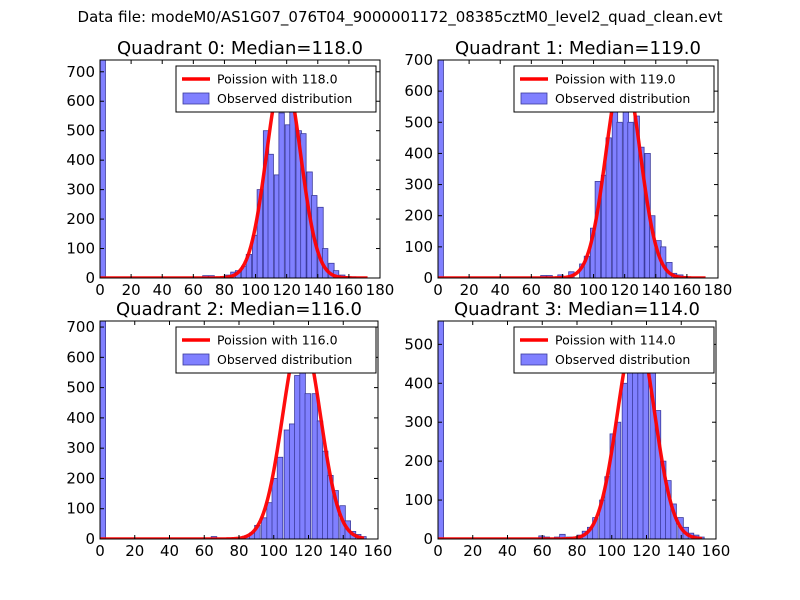 This screenshot has width=800, height=600. What do you see at coordinates (240, 48) in the screenshot?
I see `quadrant-0-title: Quadrant 0: Median=118.0` at bounding box center [240, 48].